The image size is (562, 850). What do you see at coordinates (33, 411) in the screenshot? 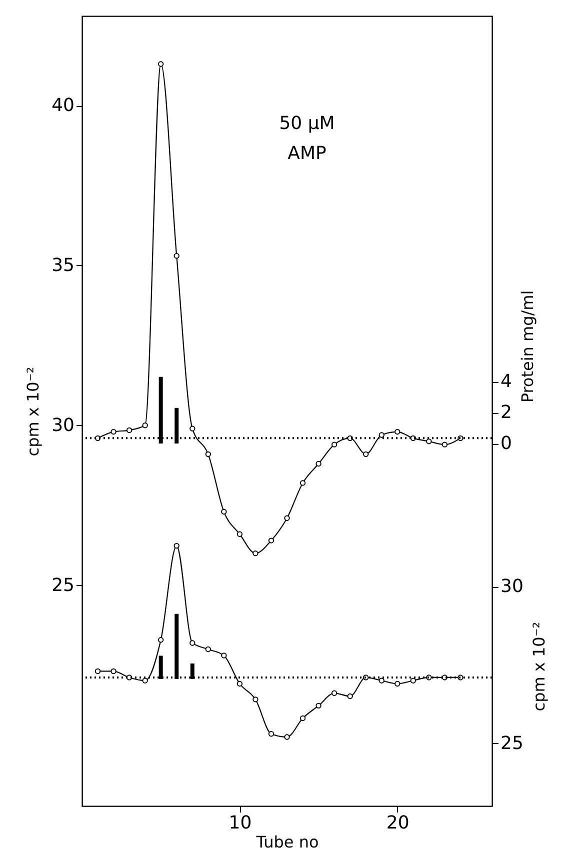
I see `y-axis-title: cpm x 10⁻²` at bounding box center [33, 411].